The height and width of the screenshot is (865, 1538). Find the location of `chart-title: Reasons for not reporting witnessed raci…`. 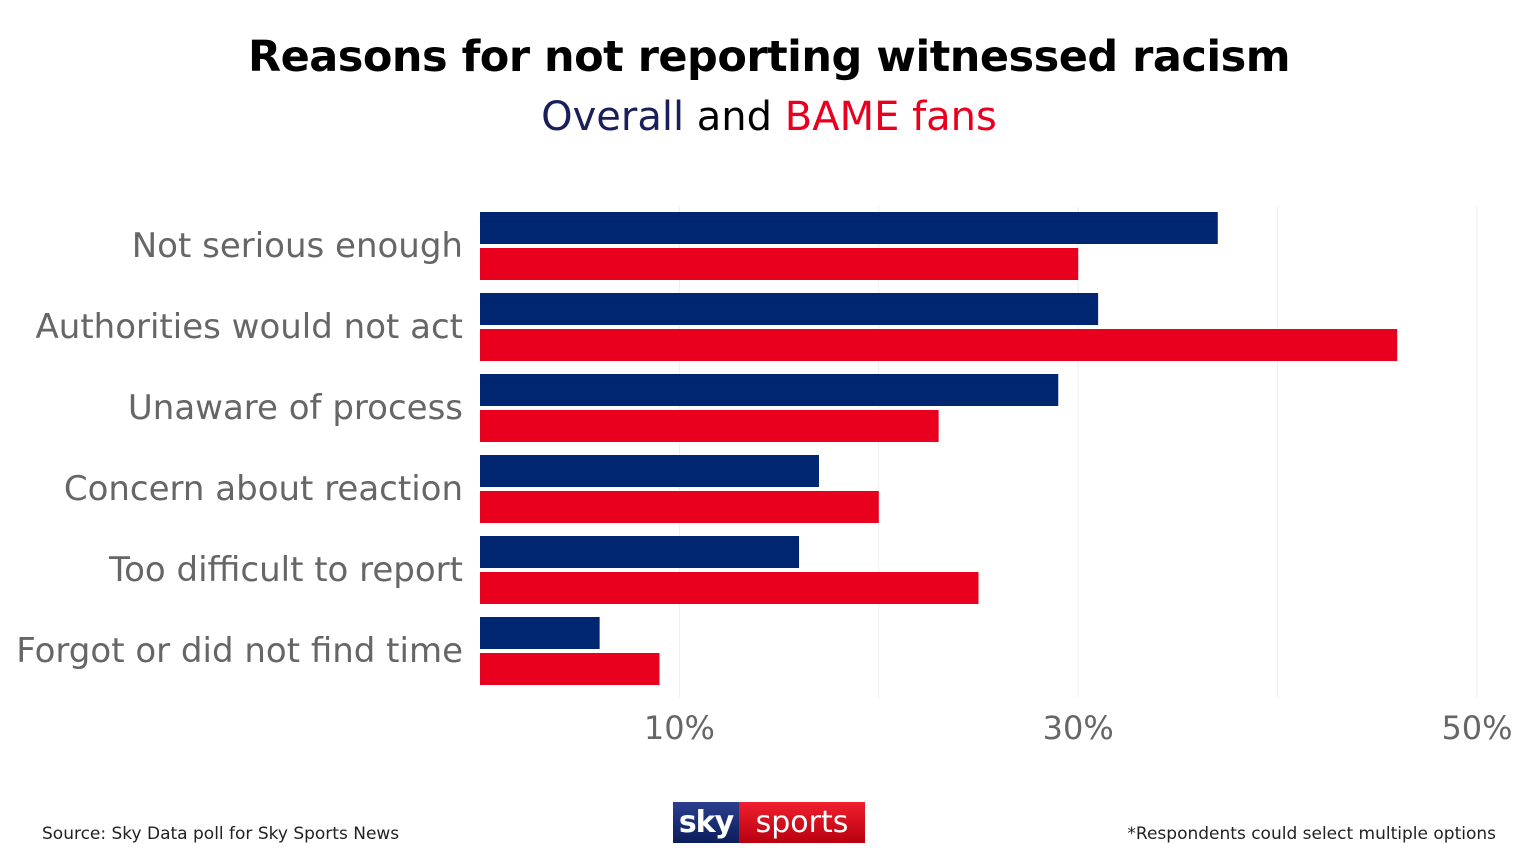

chart-title: Reasons for not reporting witnessed raci… is located at coordinates (769, 57).